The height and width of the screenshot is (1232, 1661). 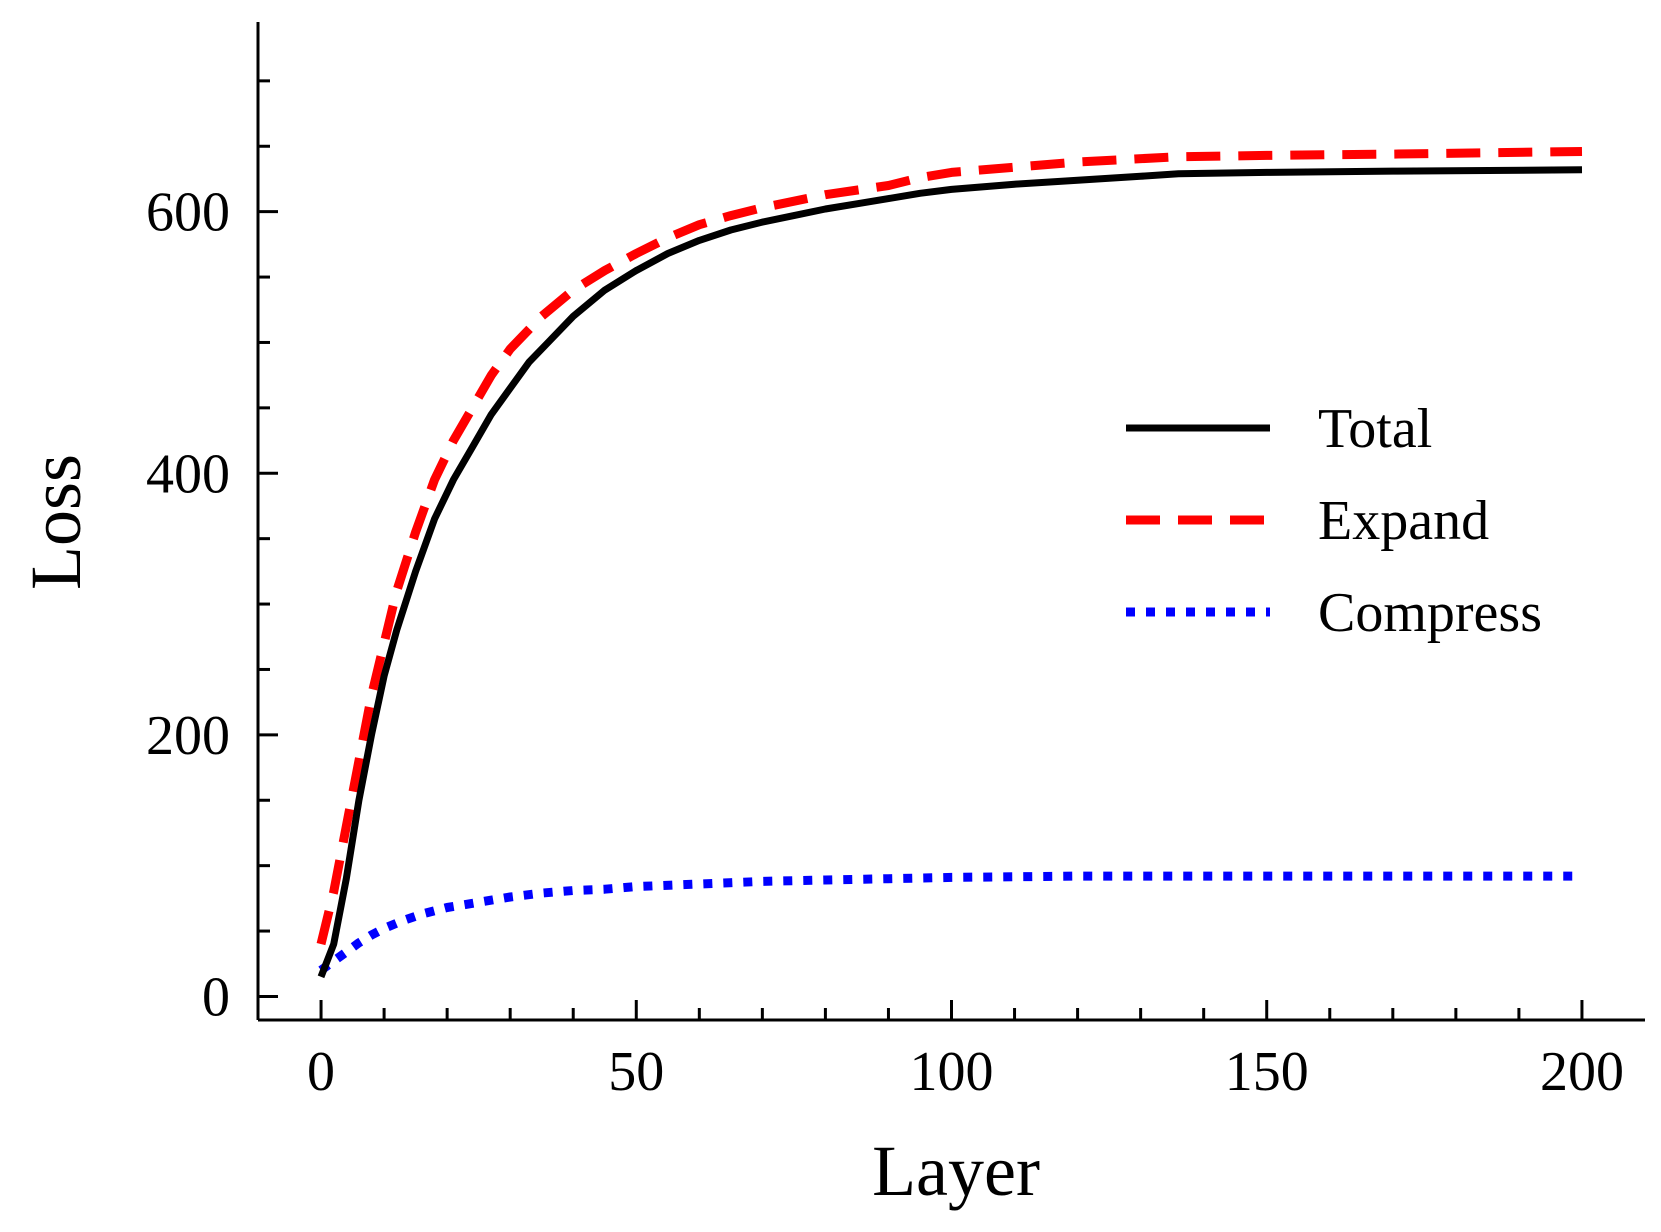 I want to click on x-tick-label: 0, so click(x=321, y=1072).